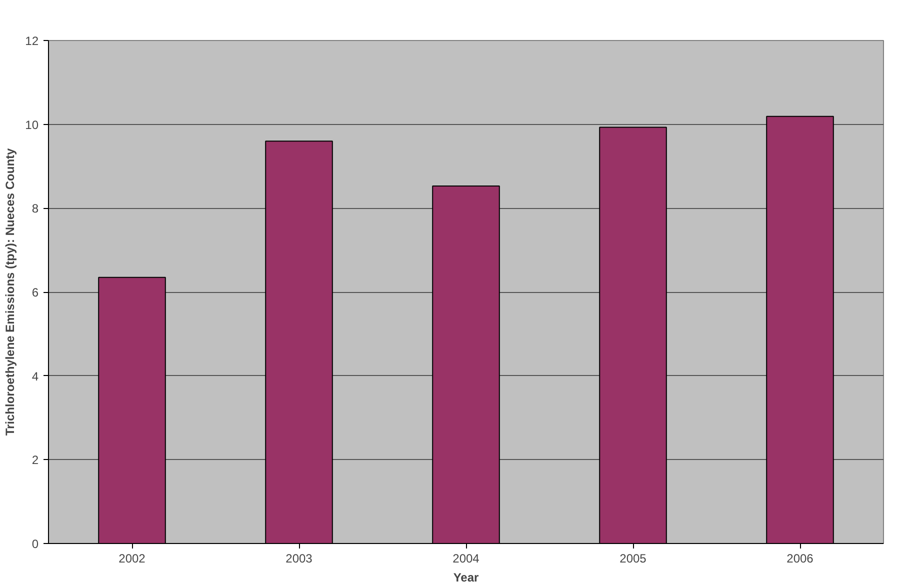 The height and width of the screenshot is (587, 903). What do you see at coordinates (10, 292) in the screenshot?
I see `y-axis-title: Trichloroethylene Emissions (tpy): Nueces County` at bounding box center [10, 292].